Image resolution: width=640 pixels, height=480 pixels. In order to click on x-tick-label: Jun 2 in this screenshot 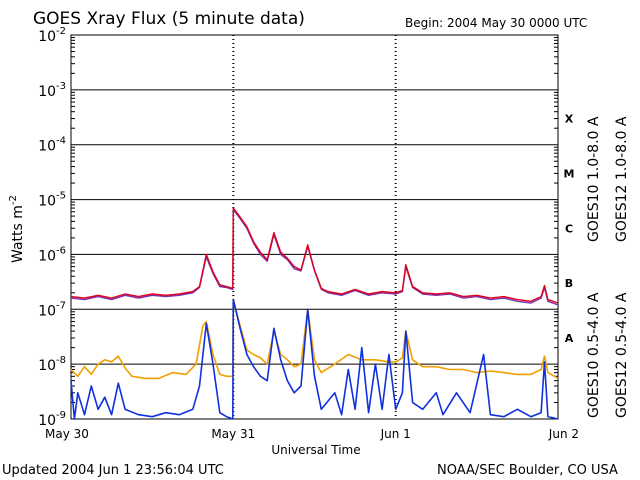, I will do `click(563, 434)`.